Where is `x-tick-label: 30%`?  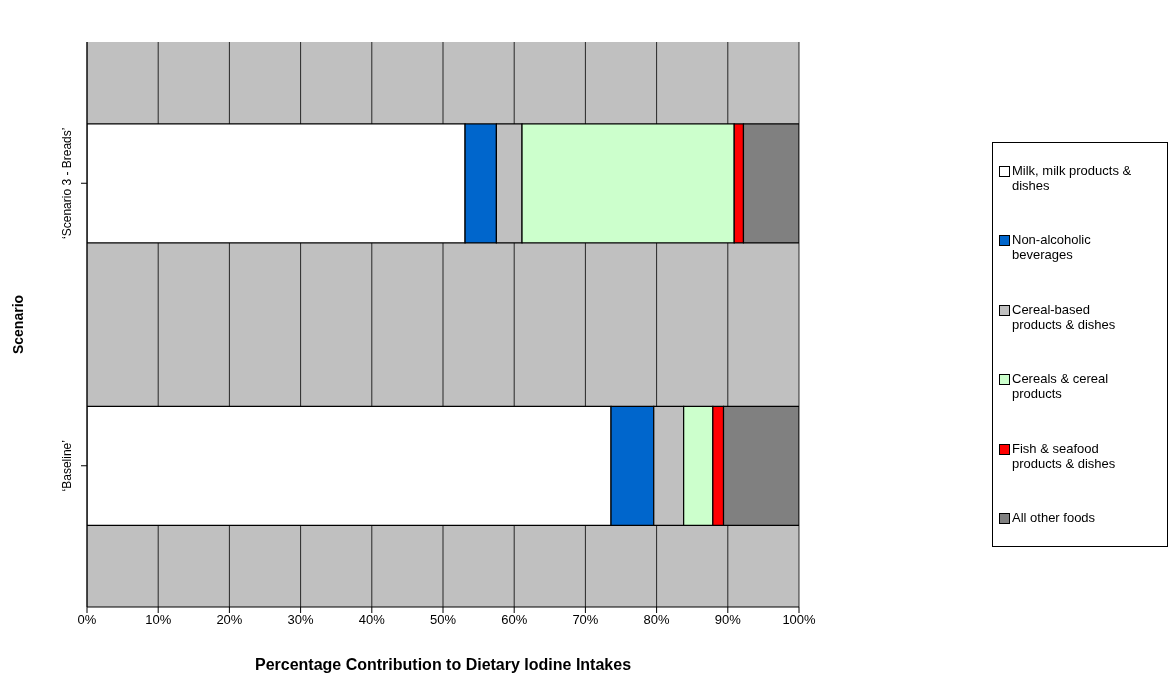
x-tick-label: 30% is located at coordinates (301, 620).